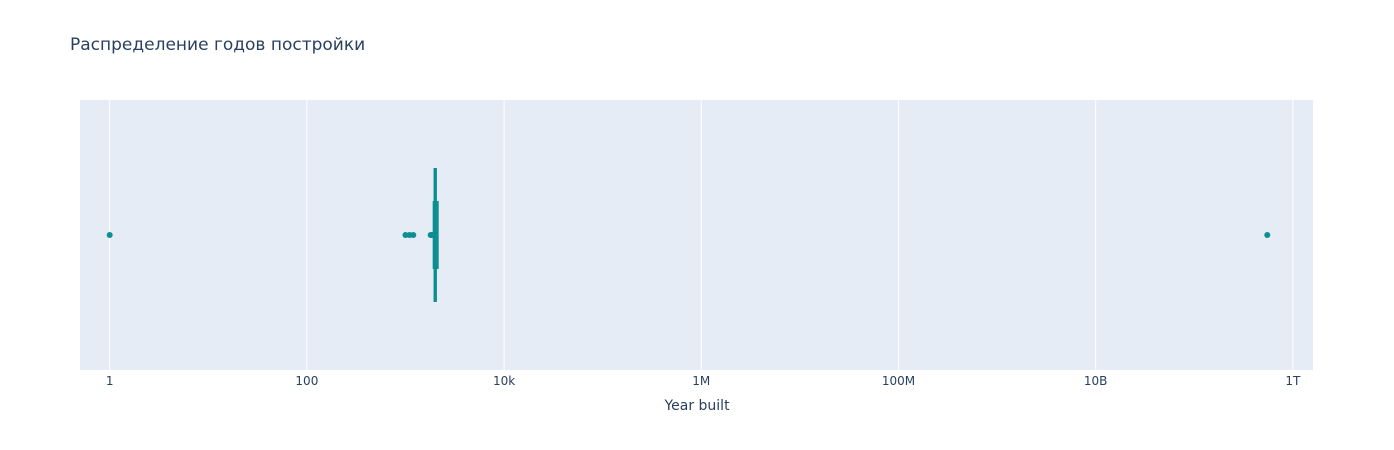  What do you see at coordinates (1096, 381) in the screenshot?
I see `x-tick-label: 10B` at bounding box center [1096, 381].